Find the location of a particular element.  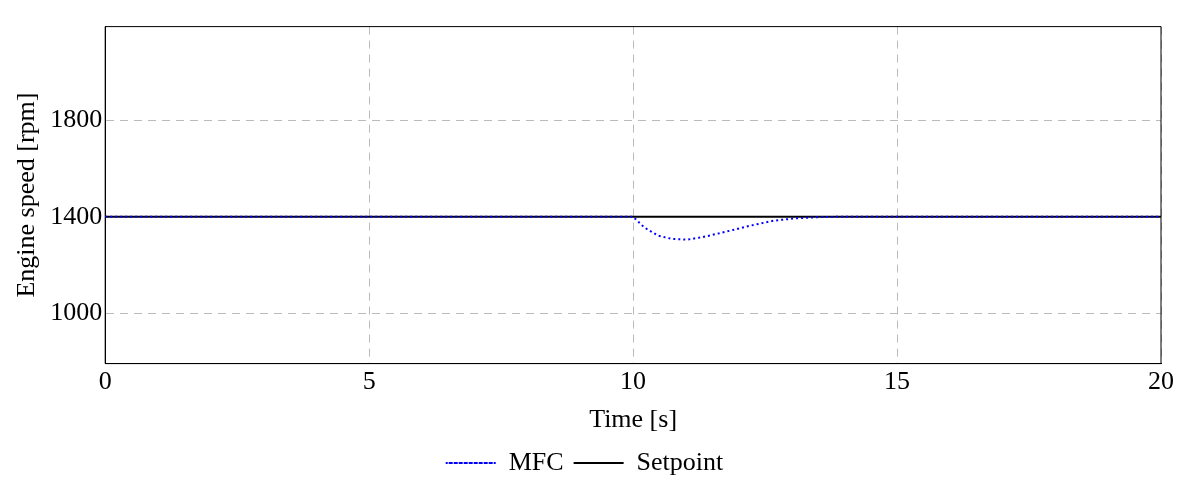

x-tick-label: 5 is located at coordinates (369, 381).